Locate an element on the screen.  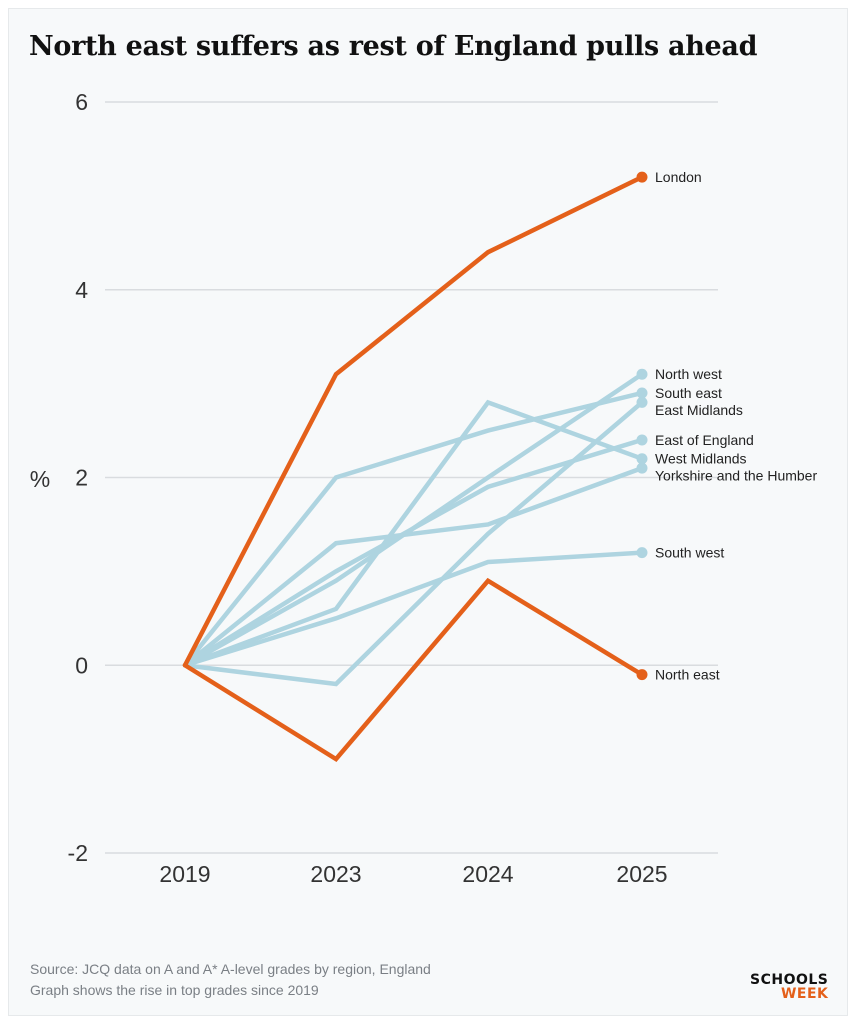
logo-line-2: WEEK is located at coordinates (804, 994).